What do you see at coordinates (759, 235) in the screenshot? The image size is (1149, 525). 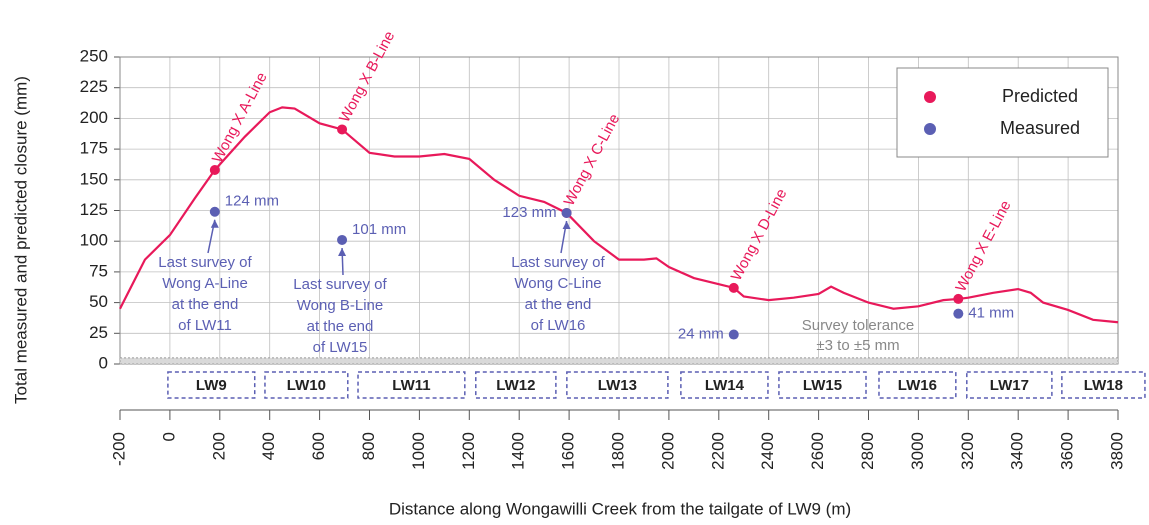 I see `line-label: Wong X D-Line` at bounding box center [759, 235].